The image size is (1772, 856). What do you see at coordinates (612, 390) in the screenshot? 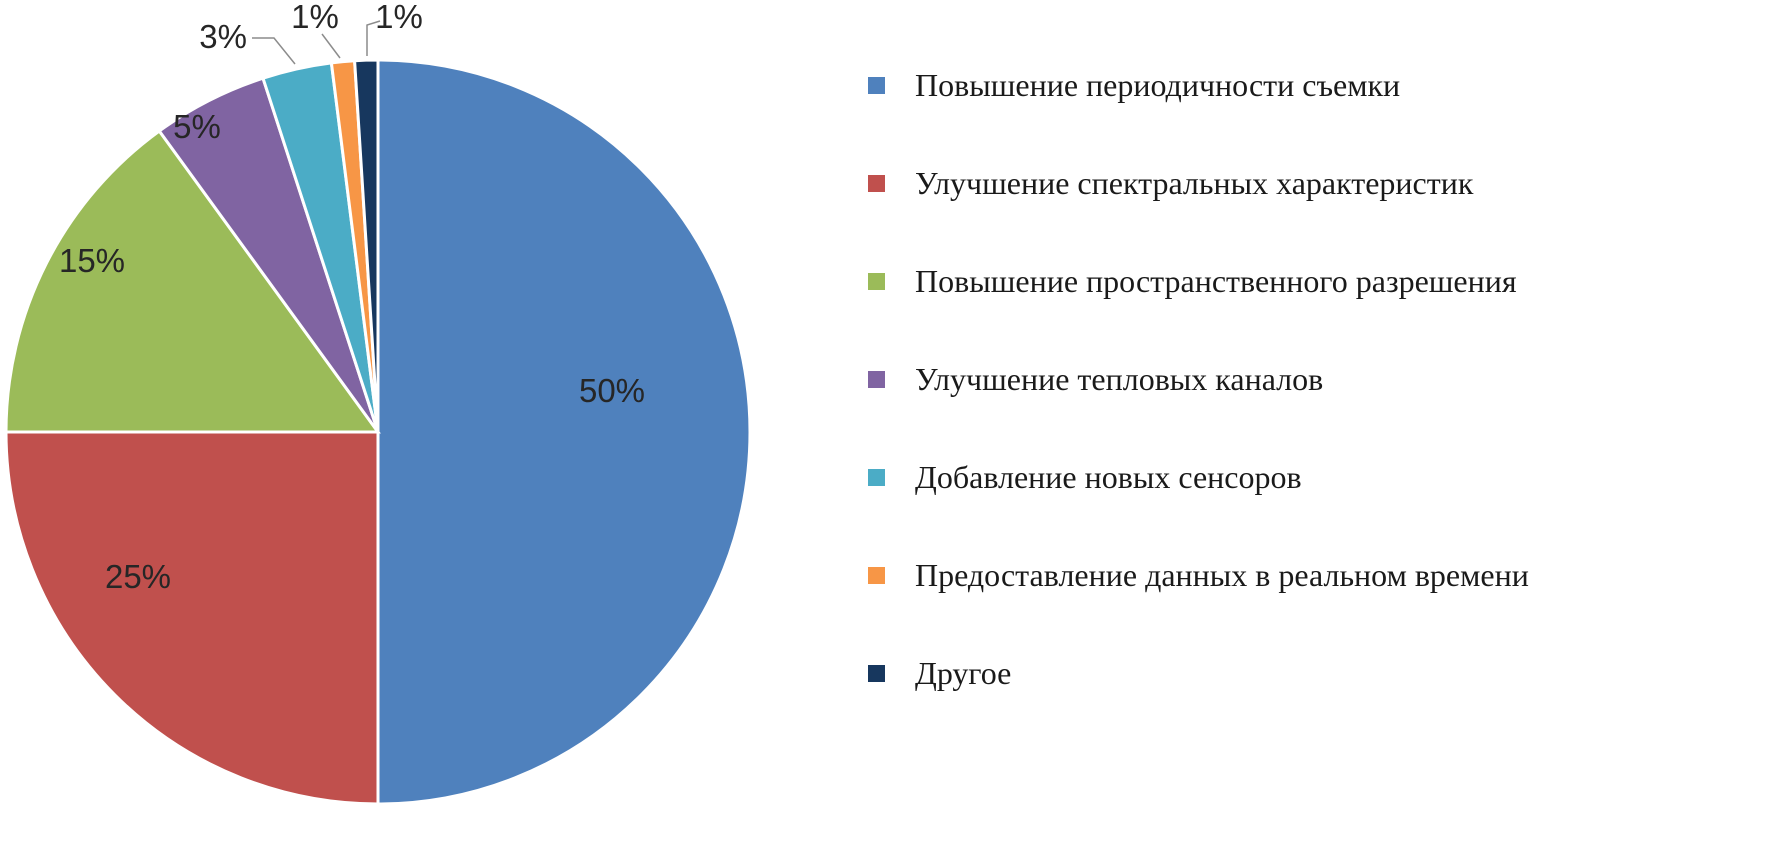
I see `pie-percentage-label: 50%` at bounding box center [612, 390].